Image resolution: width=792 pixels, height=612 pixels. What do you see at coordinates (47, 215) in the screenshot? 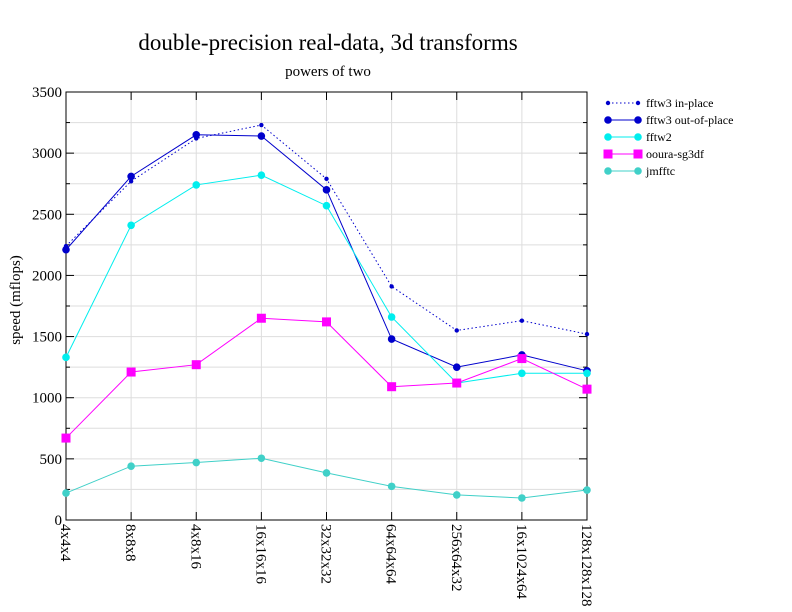
I see `y-tick-label: 2500` at bounding box center [47, 215].